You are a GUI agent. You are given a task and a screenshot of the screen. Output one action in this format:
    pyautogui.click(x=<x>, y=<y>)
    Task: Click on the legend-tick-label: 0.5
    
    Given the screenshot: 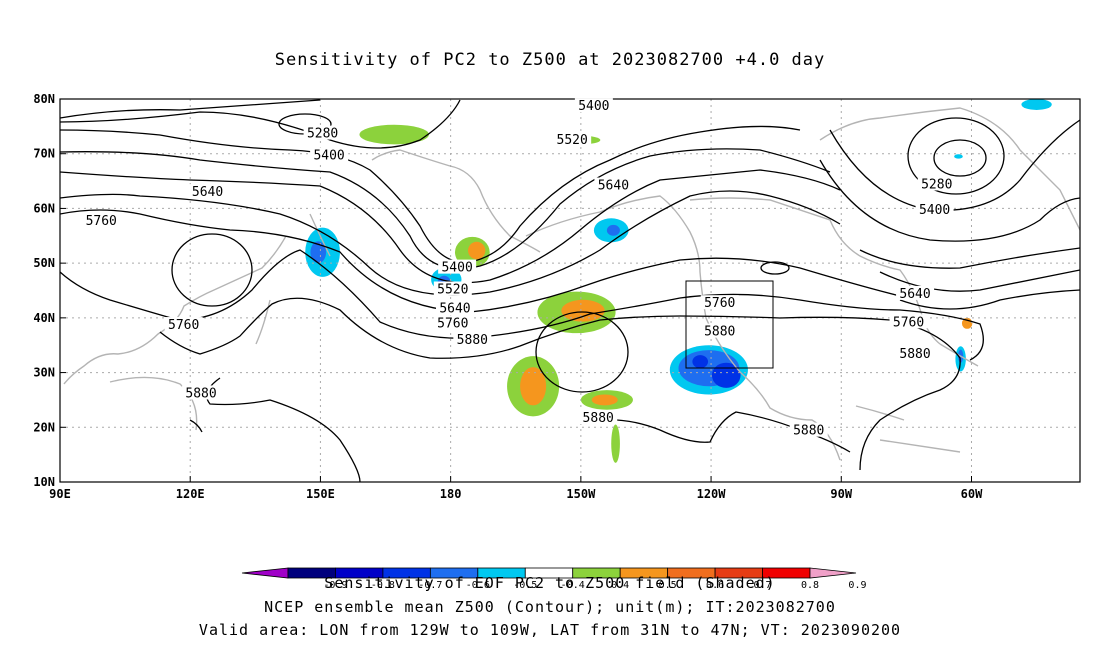 What is the action you would take?
    pyautogui.click(x=668, y=585)
    